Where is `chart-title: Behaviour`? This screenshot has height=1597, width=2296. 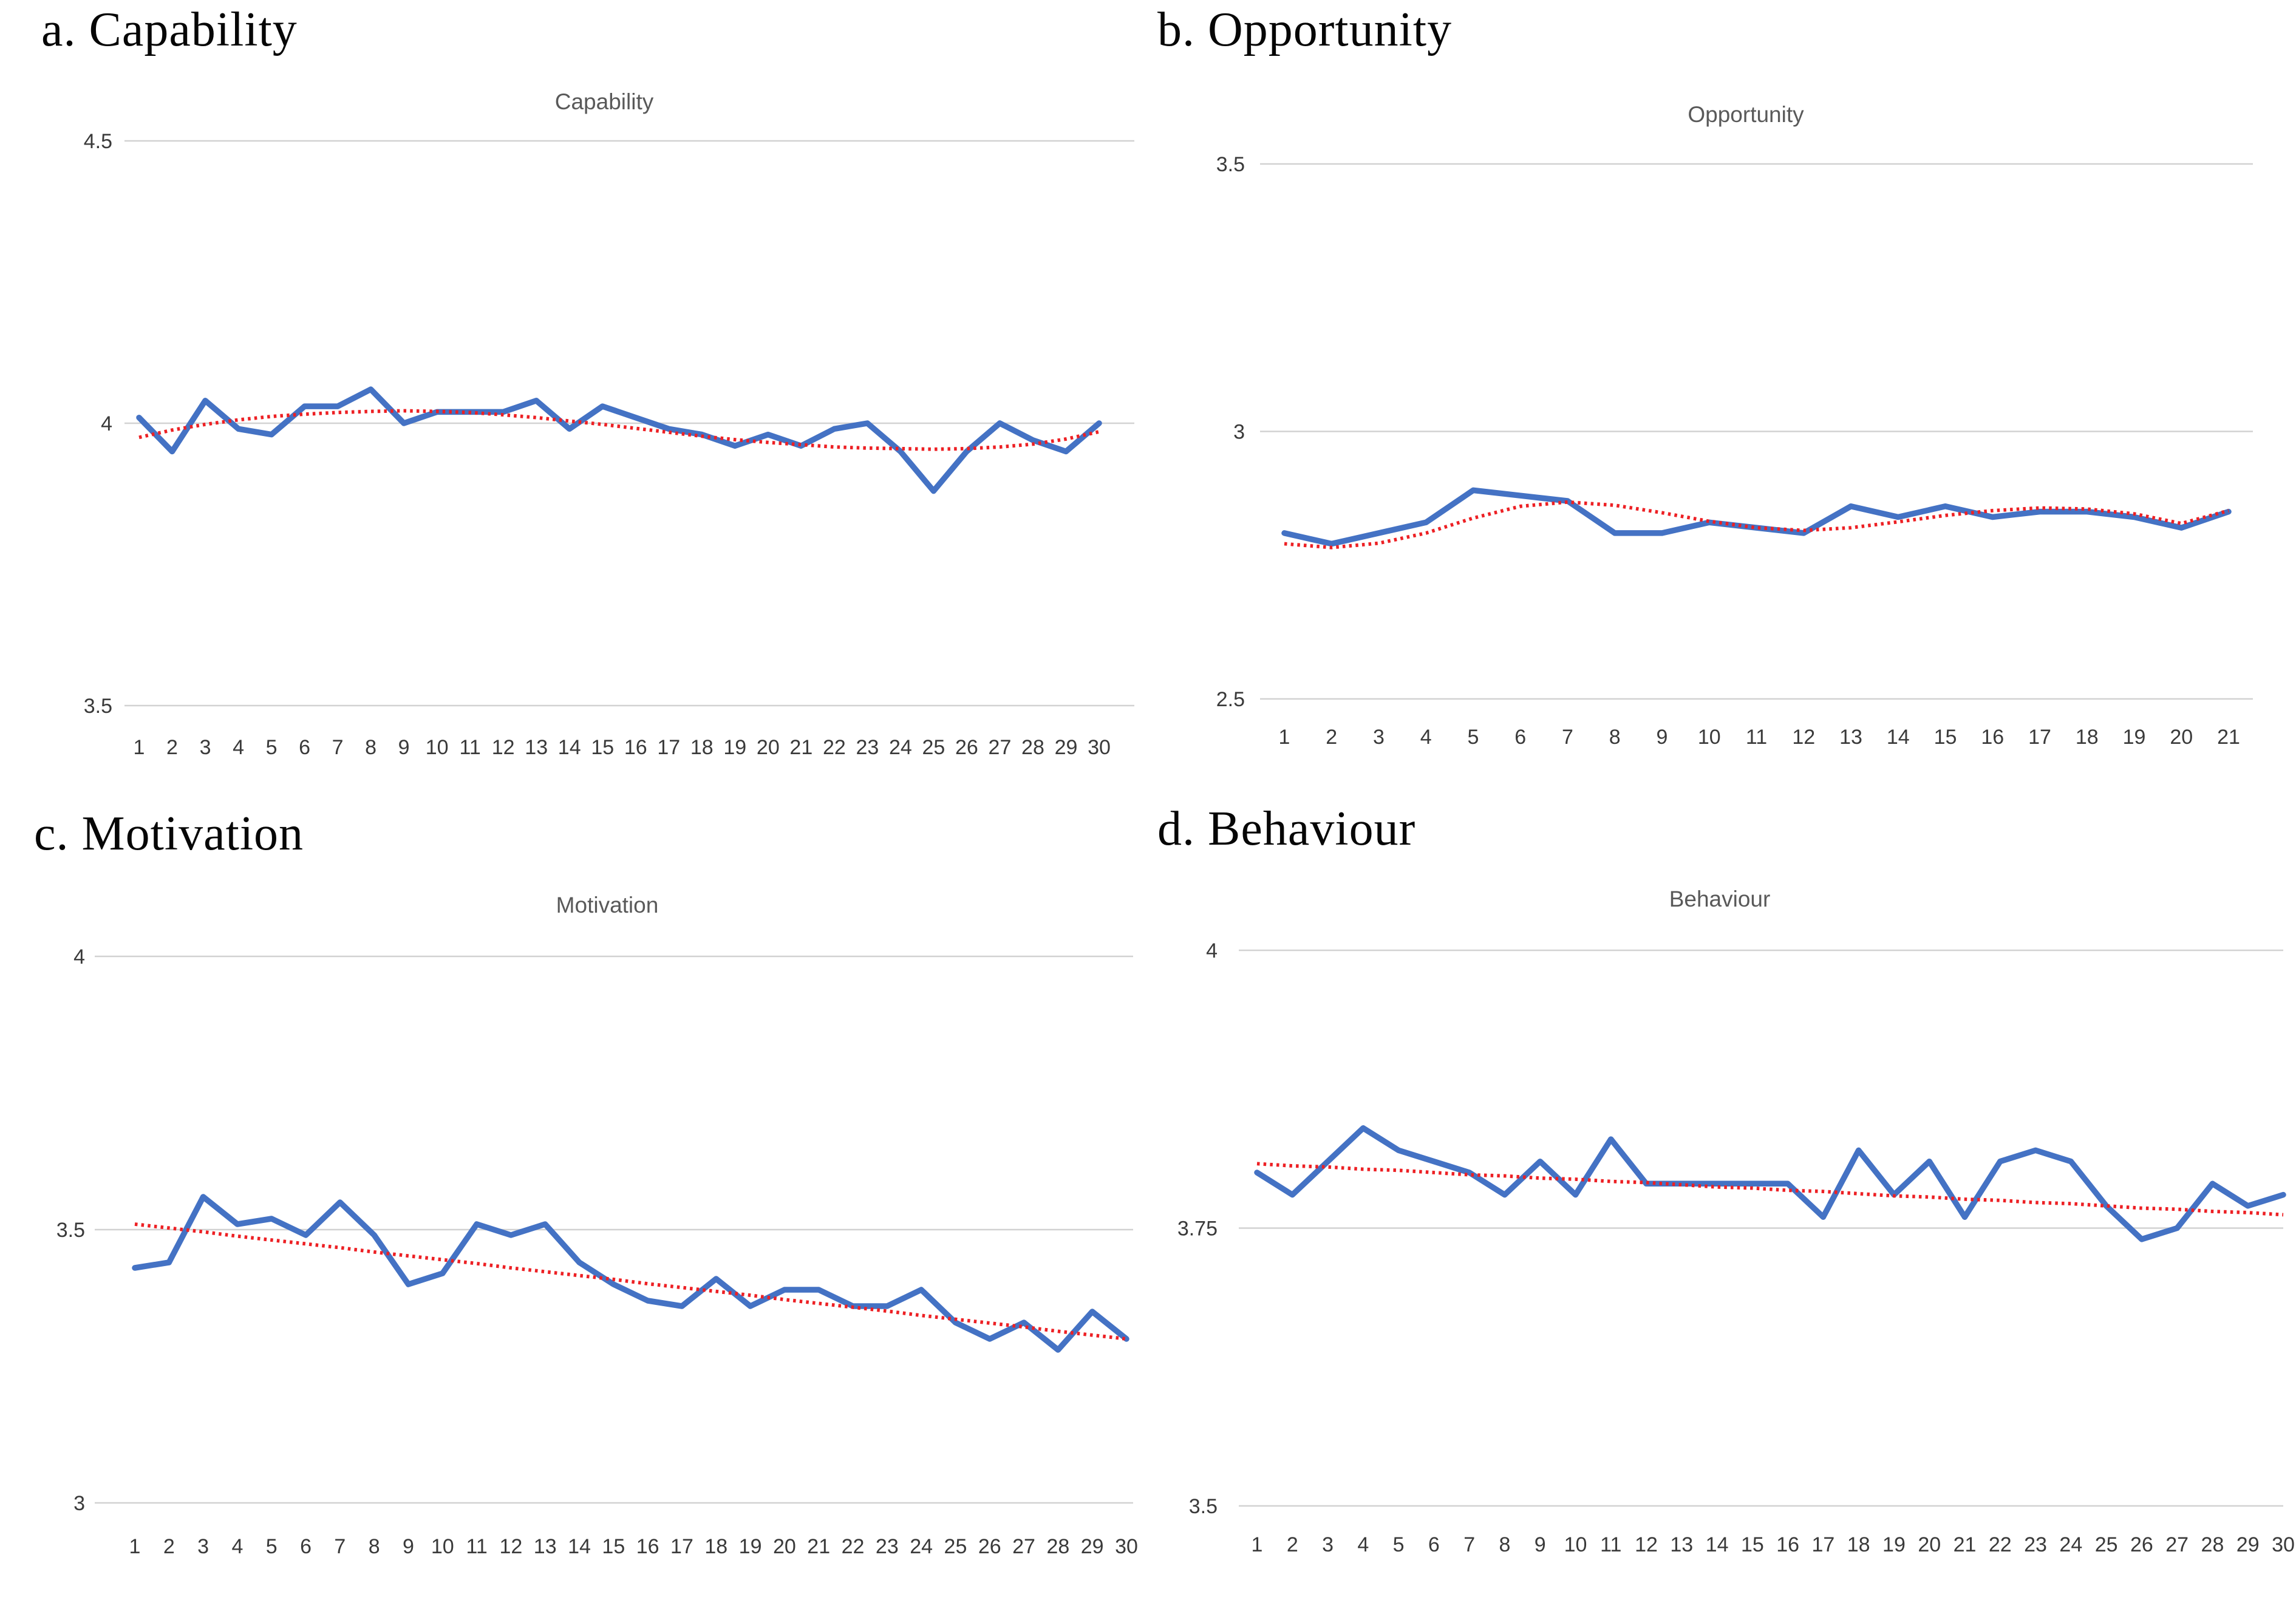
chart-title: Behaviour is located at coordinates (1720, 899).